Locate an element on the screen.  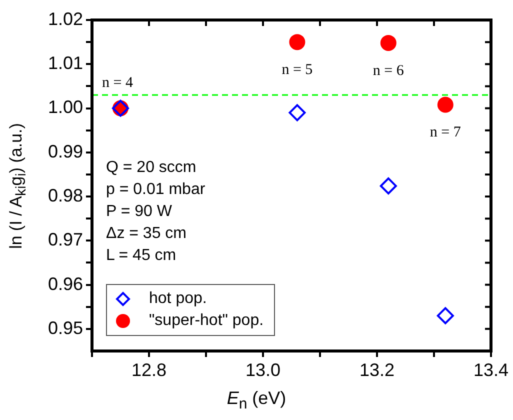
y-tick-label: 1.02 is located at coordinates (65, 18).